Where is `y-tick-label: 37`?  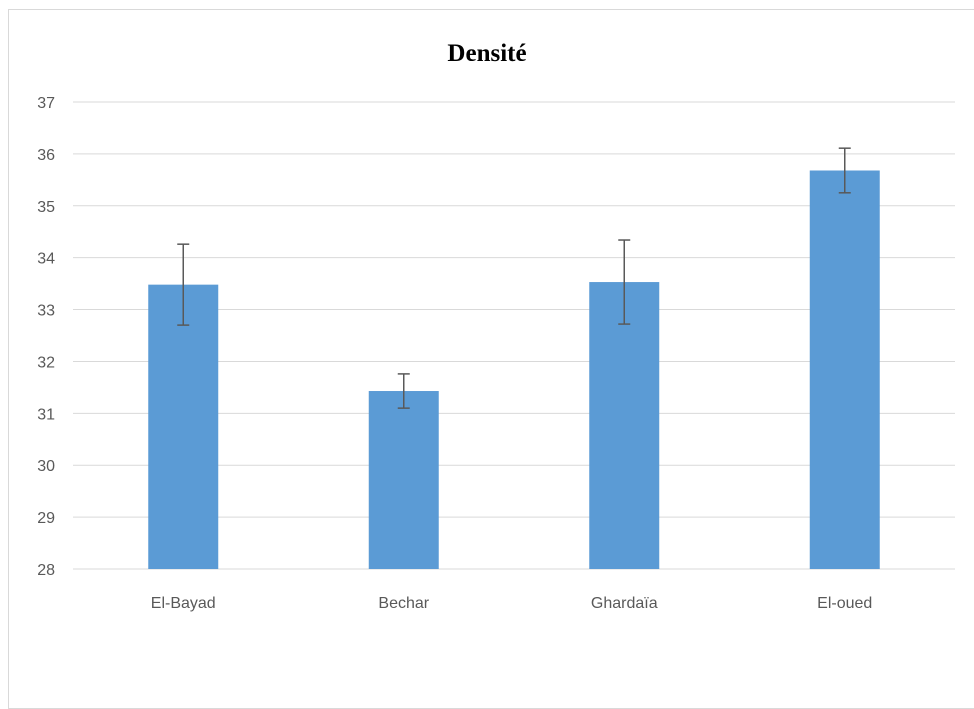
y-tick-label: 37 is located at coordinates (46, 103).